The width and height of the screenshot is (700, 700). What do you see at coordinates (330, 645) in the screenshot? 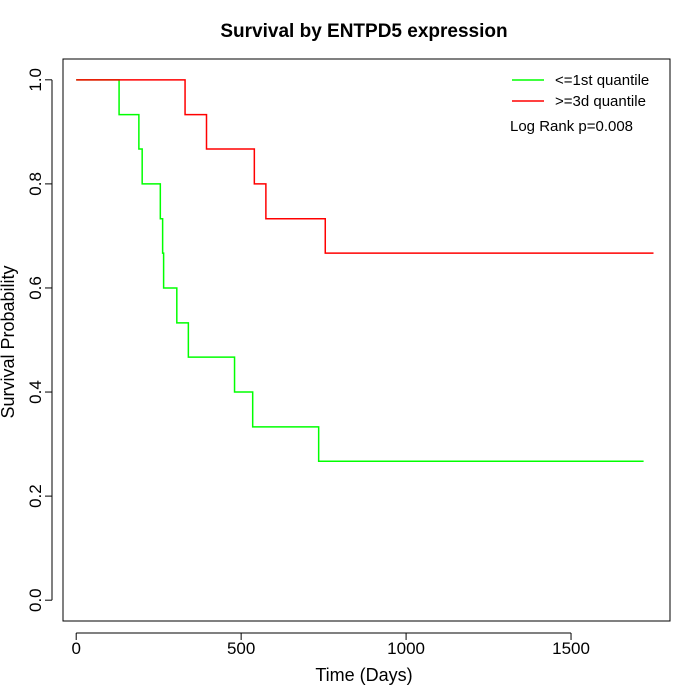
I see `x-axis: 0 500 1000 1500` at bounding box center [330, 645].